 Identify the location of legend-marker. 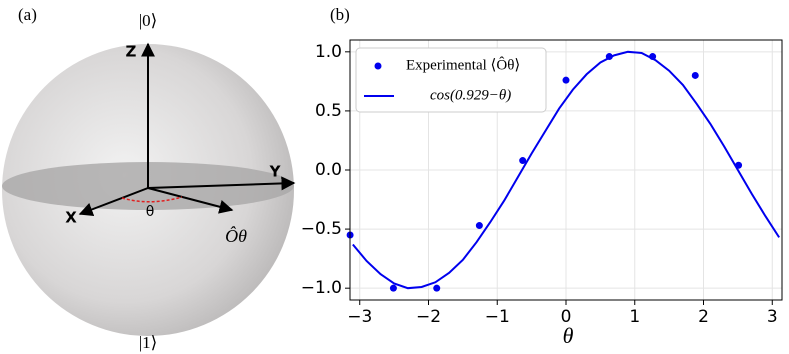
(378, 66).